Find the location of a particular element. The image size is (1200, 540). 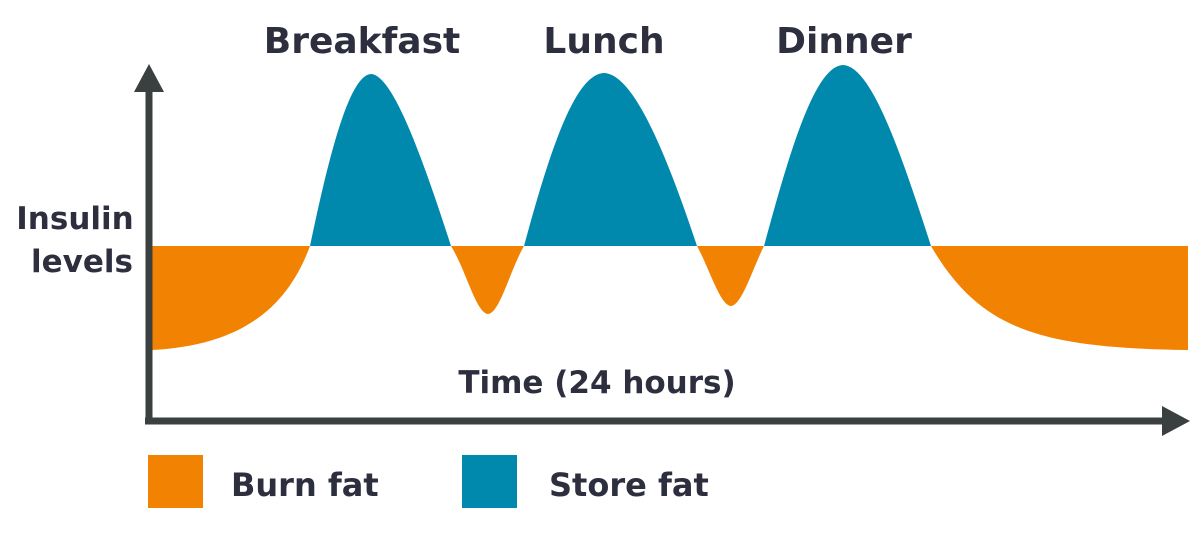

y-axis-arrowhead is located at coordinates (149, 78).